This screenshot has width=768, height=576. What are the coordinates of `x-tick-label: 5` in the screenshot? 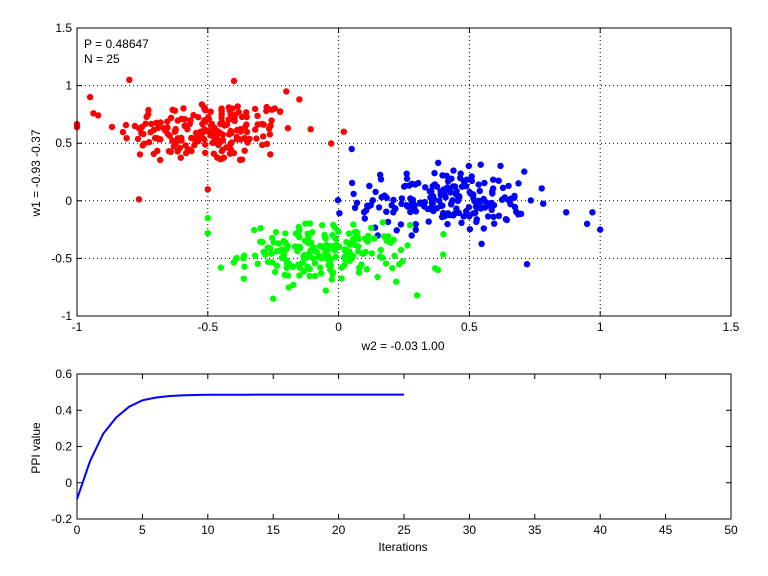 It's located at (142, 530).